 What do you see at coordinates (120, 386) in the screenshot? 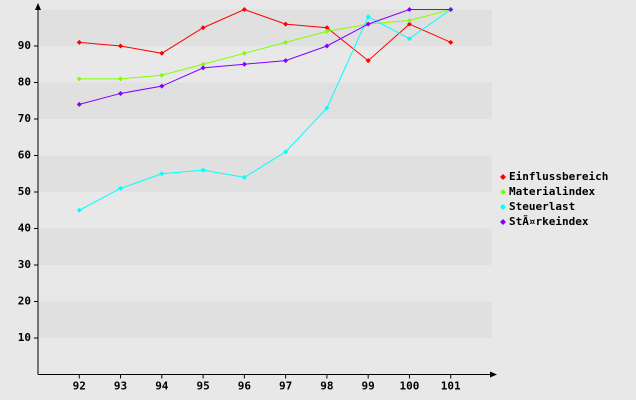
I see `x-tick-label: 93` at bounding box center [120, 386].